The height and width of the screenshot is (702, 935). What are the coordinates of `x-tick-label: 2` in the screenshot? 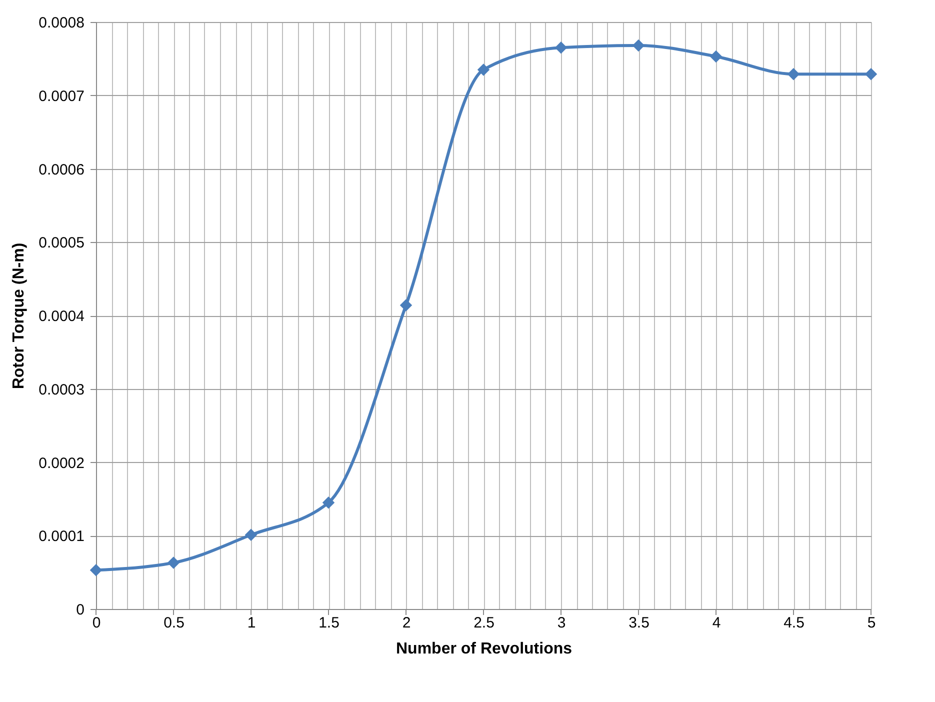 It's located at (406, 623).